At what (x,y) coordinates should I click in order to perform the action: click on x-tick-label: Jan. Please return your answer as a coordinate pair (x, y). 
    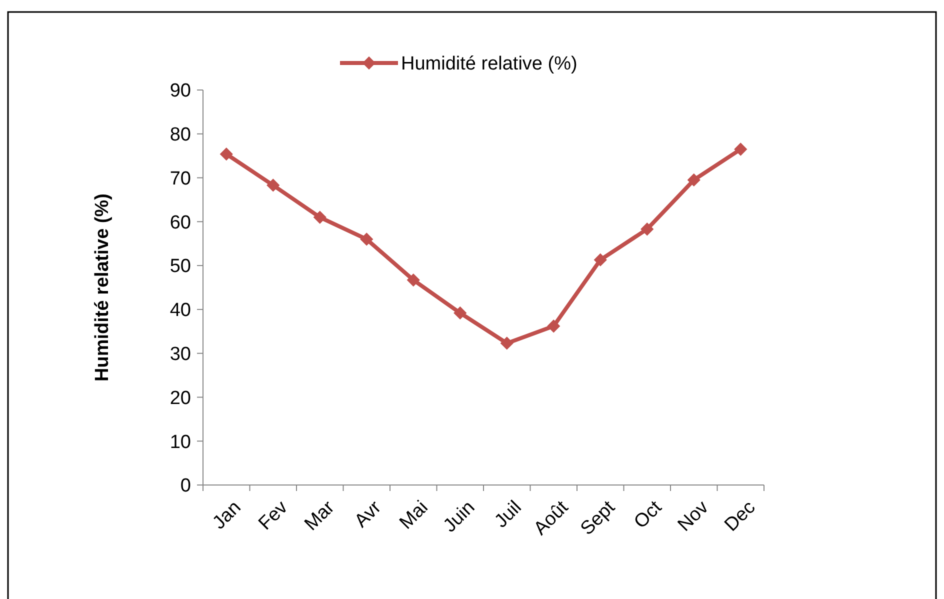
    Looking at the image, I should click on (227, 515).